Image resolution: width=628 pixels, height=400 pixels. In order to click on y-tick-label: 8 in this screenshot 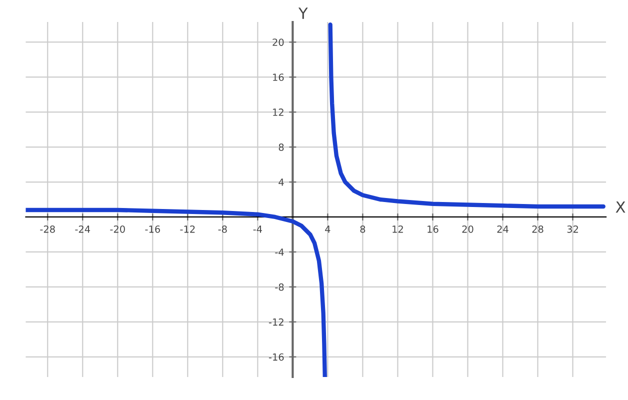, I will do `click(281, 147)`.